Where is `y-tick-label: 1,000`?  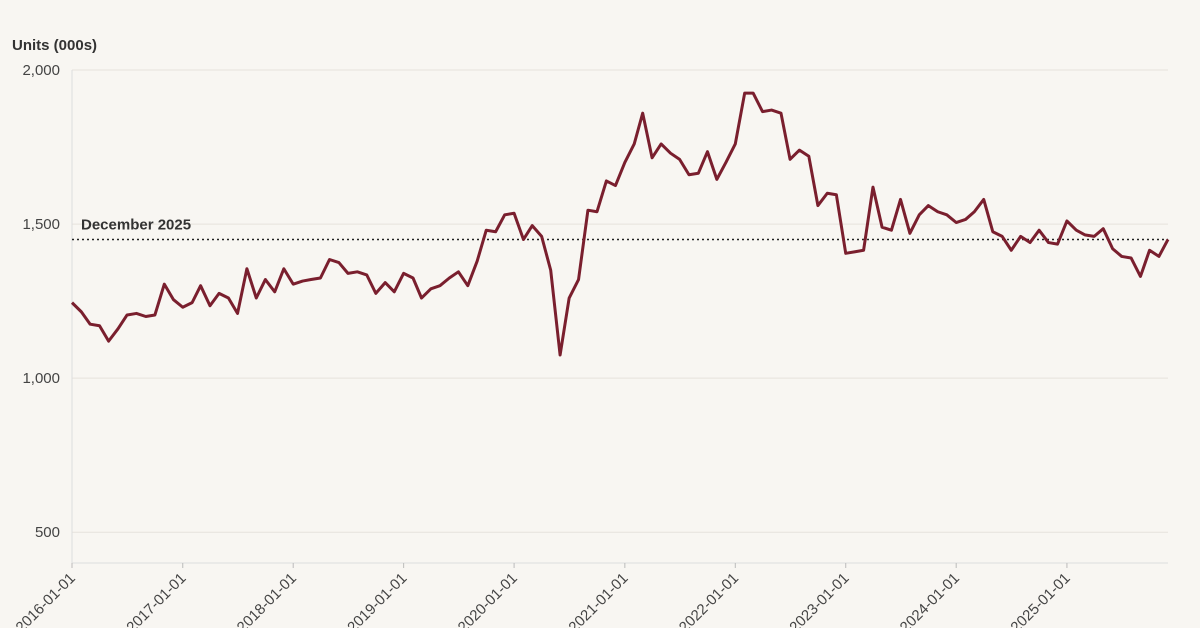 y-tick-label: 1,000 is located at coordinates (41, 378).